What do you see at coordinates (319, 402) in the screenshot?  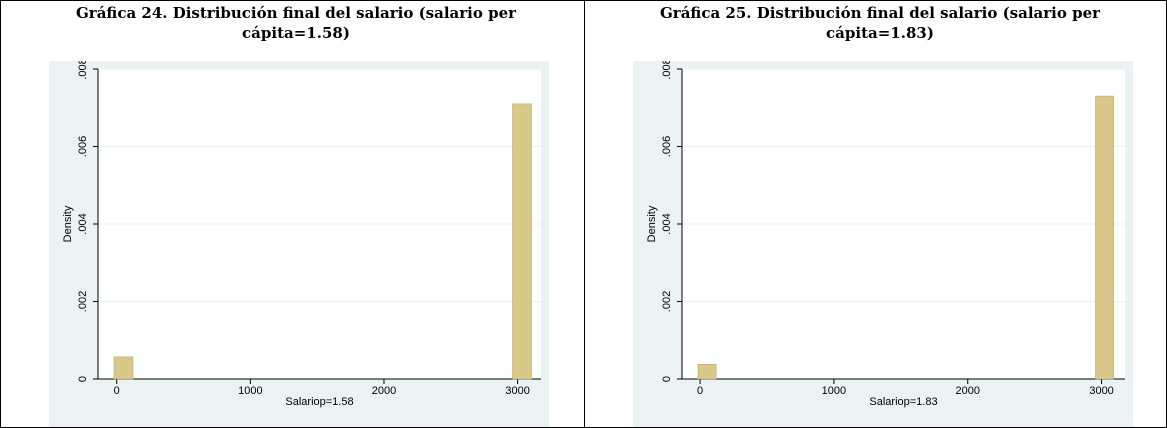 I see `x-axis-label: Salariop=1.58` at bounding box center [319, 402].